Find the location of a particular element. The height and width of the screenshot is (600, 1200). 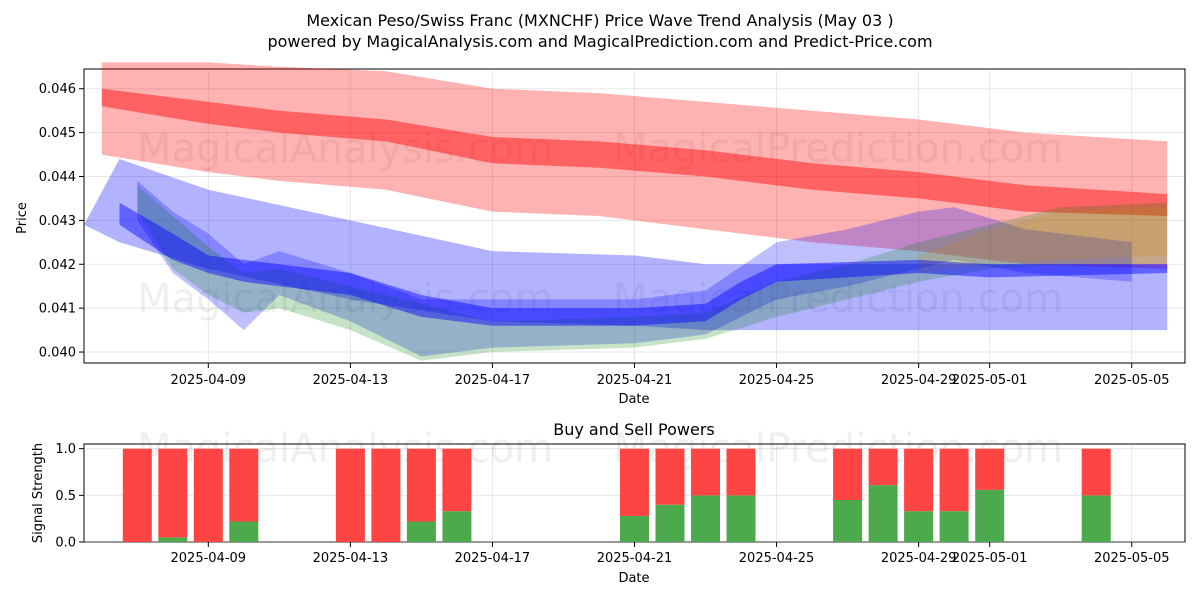

buy-sell-y-axis-label: Signal Strength is located at coordinates (38, 493).